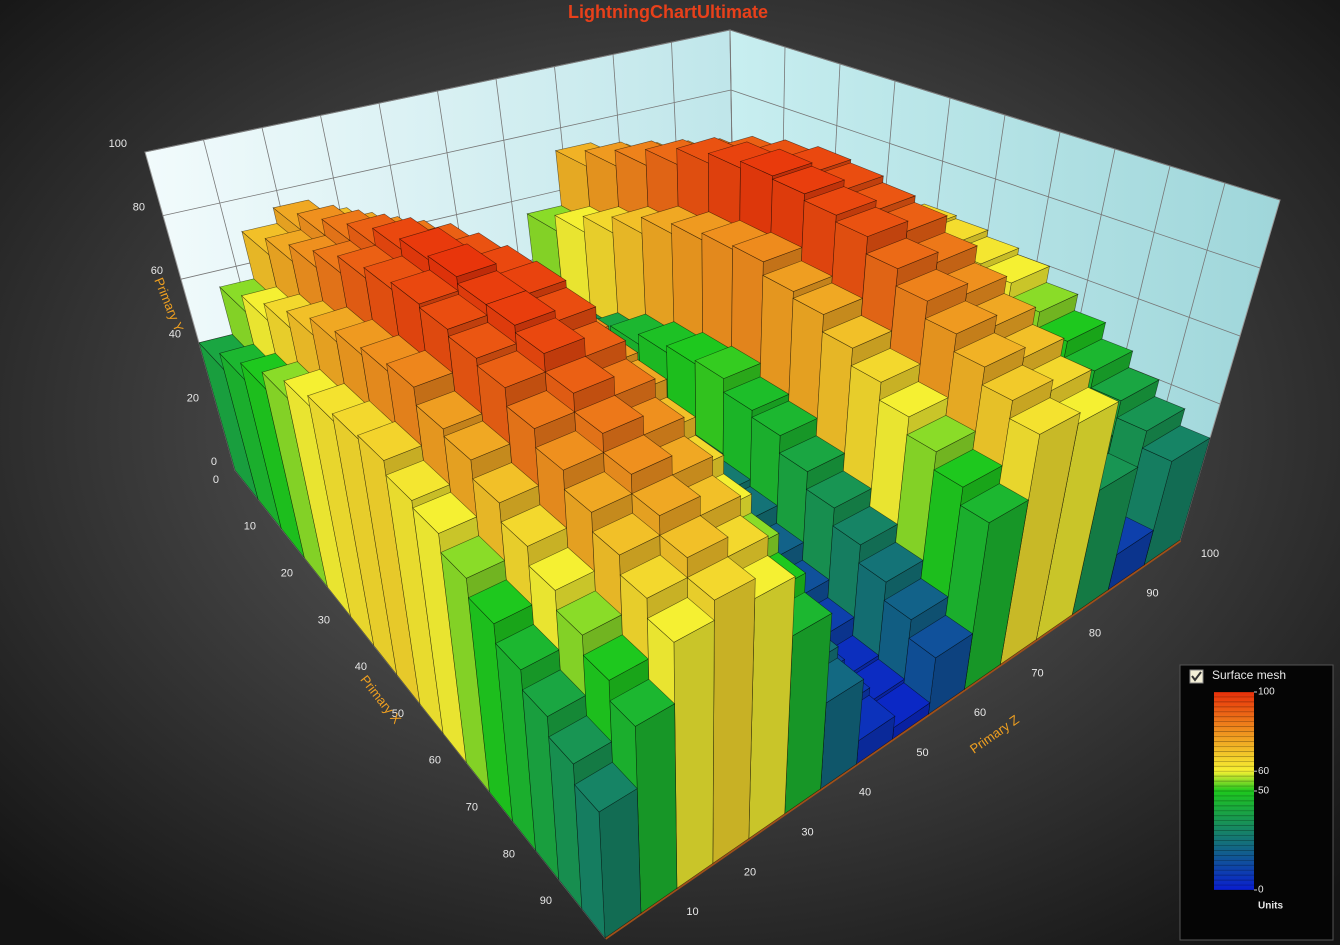 This screenshot has width=1340, height=945. Describe the element at coordinates (118, 144) in the screenshot. I see `y-tick-label: 100` at that location.